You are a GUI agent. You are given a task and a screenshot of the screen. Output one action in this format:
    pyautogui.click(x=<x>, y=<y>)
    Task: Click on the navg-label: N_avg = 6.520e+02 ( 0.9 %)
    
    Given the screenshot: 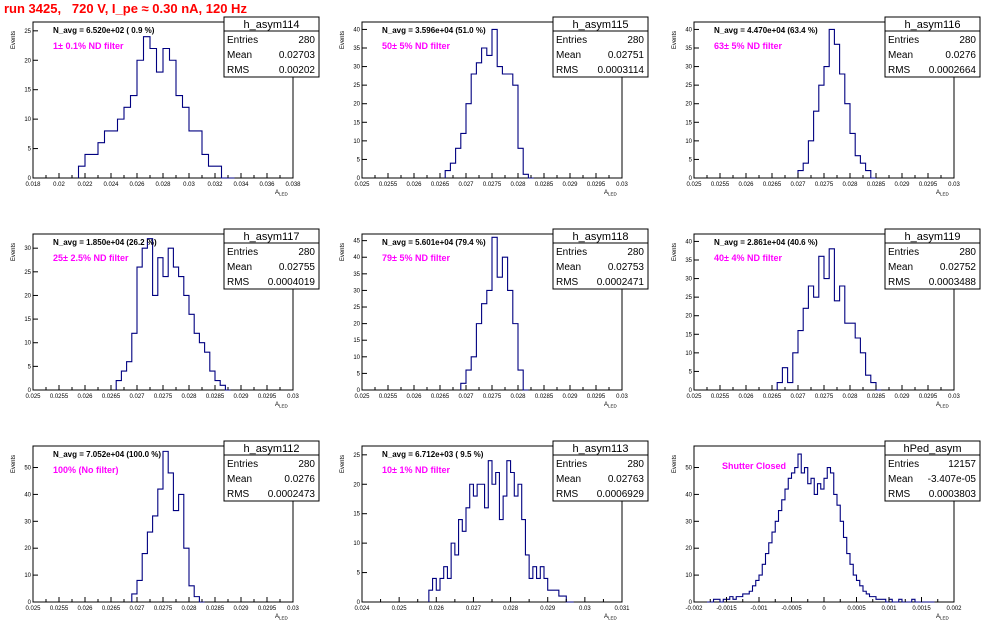 What is the action you would take?
    pyautogui.click(x=104, y=30)
    